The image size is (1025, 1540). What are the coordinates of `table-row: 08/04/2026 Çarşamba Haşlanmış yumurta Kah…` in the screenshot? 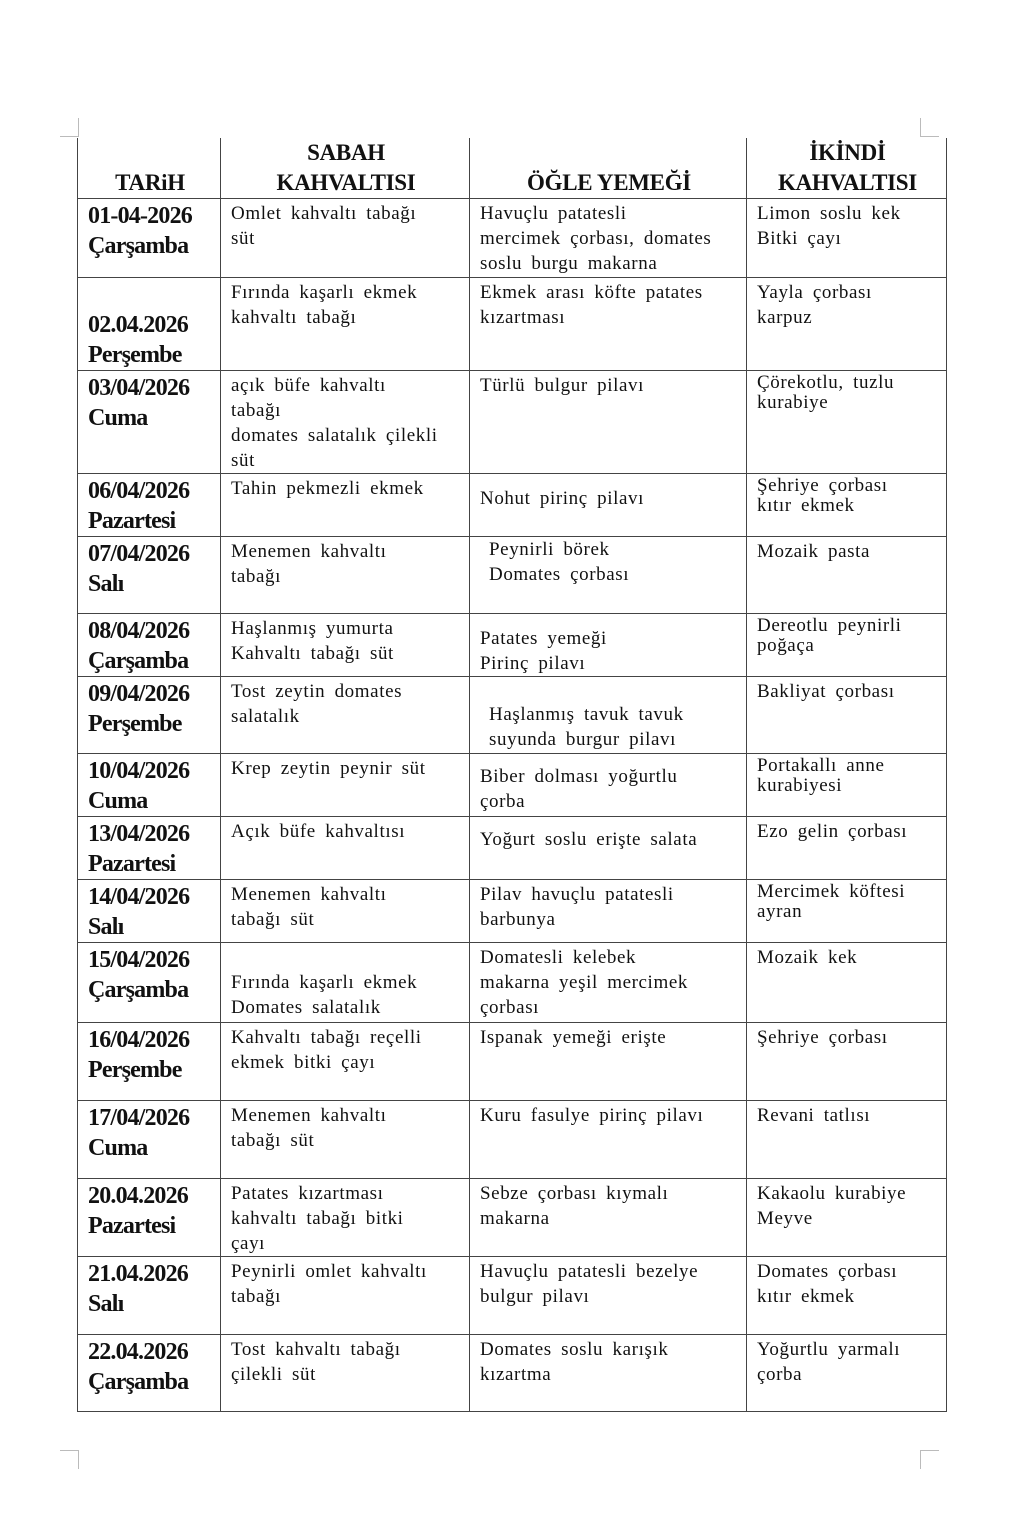 It's located at (512, 645).